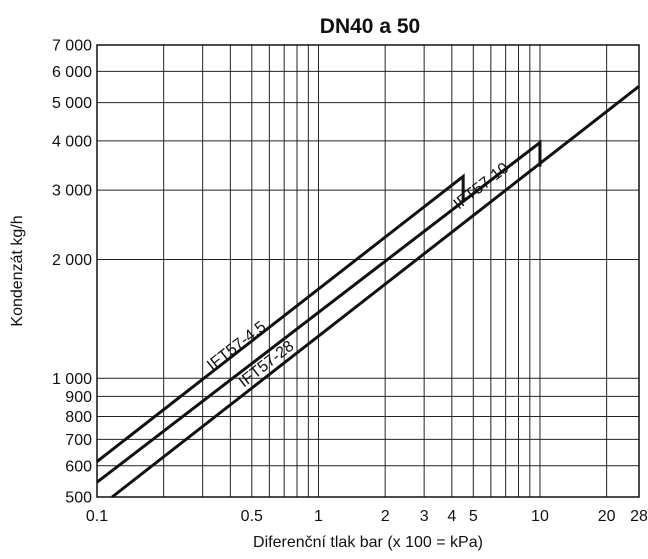  What do you see at coordinates (72, 72) in the screenshot?
I see `y-tick-label: 6 000` at bounding box center [72, 72].